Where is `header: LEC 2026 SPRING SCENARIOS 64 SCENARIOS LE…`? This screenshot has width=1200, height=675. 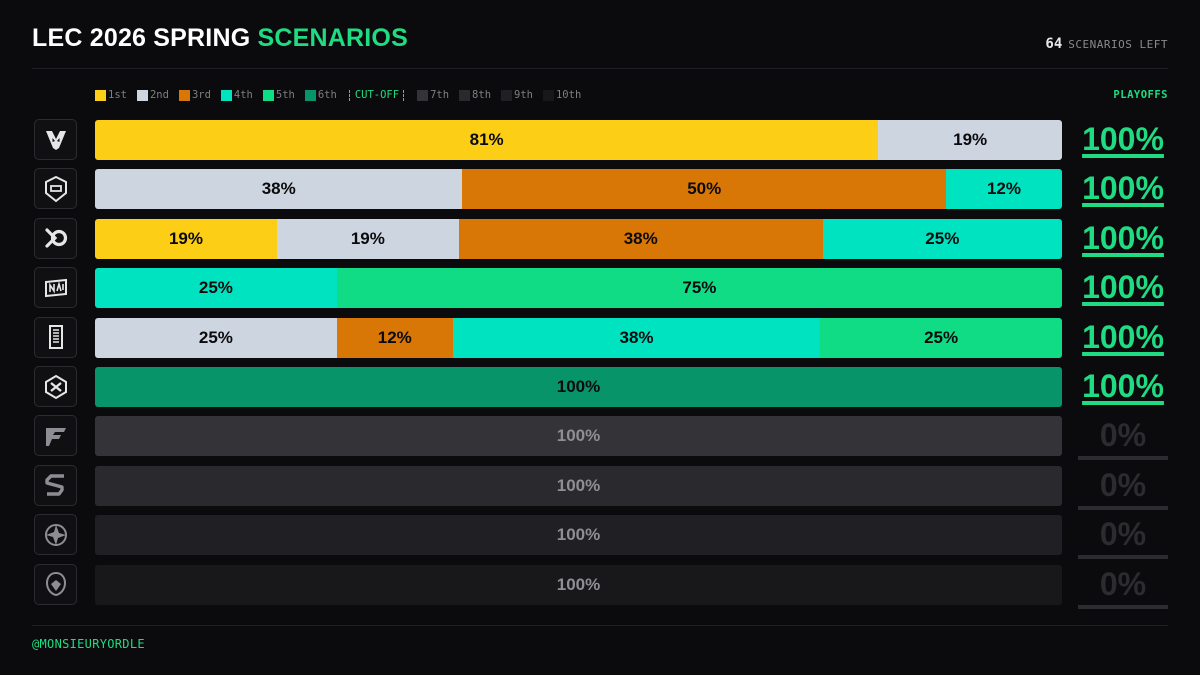
header: LEC 2026 SPRING SCENARIOS 64 SCENARIOS LE… is located at coordinates (600, 40).